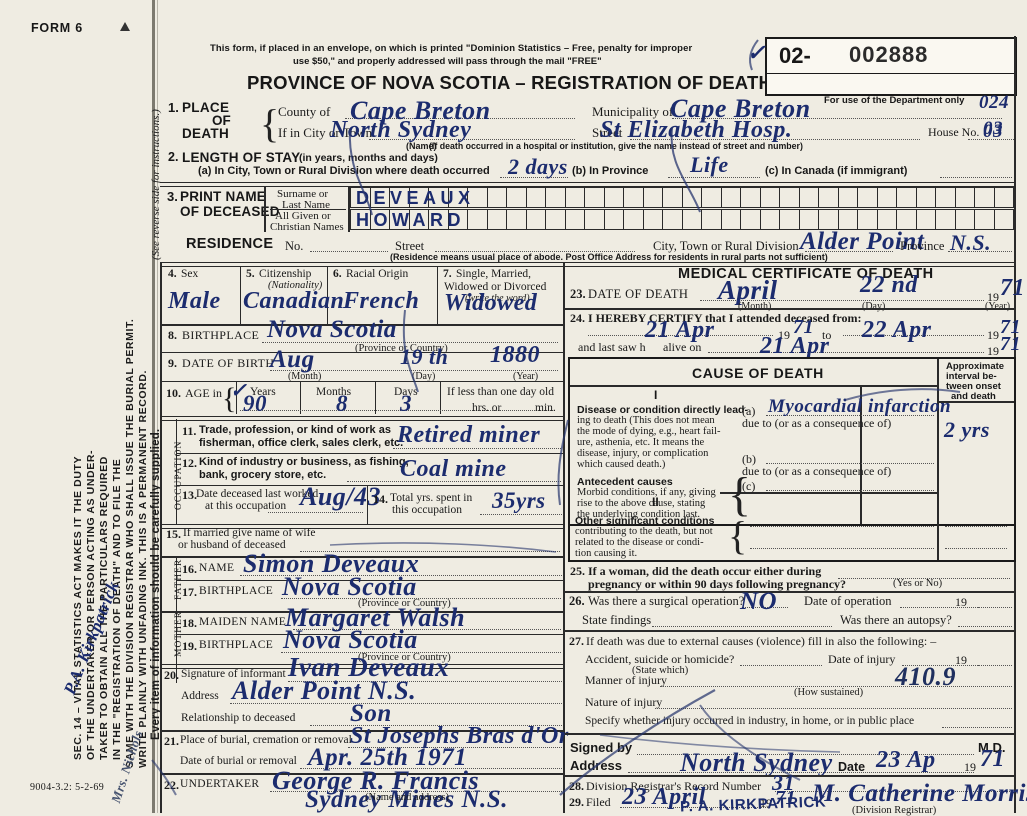  Describe the element at coordinates (173, 107) in the screenshot. I see `item1-number: 1.` at that location.